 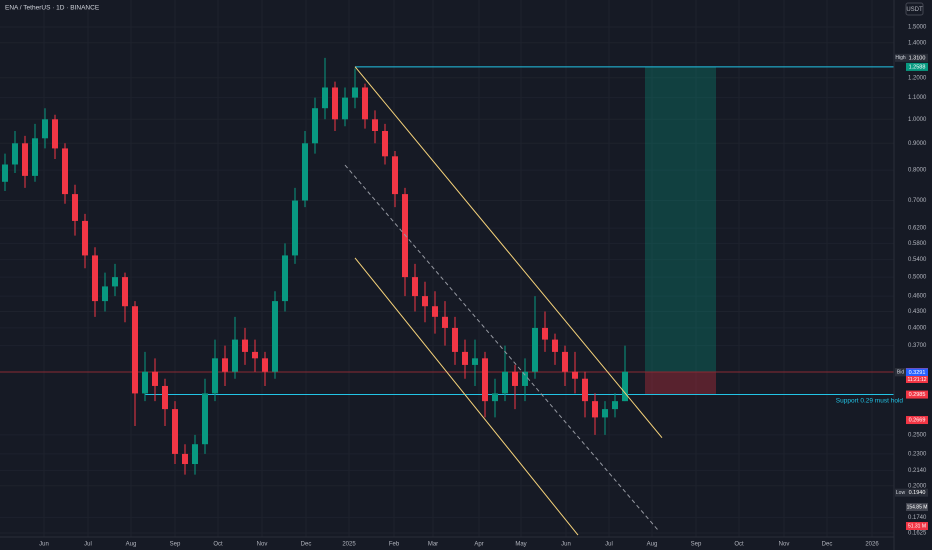 I want to click on annotation: Support 0.29 must hold, so click(x=870, y=400).